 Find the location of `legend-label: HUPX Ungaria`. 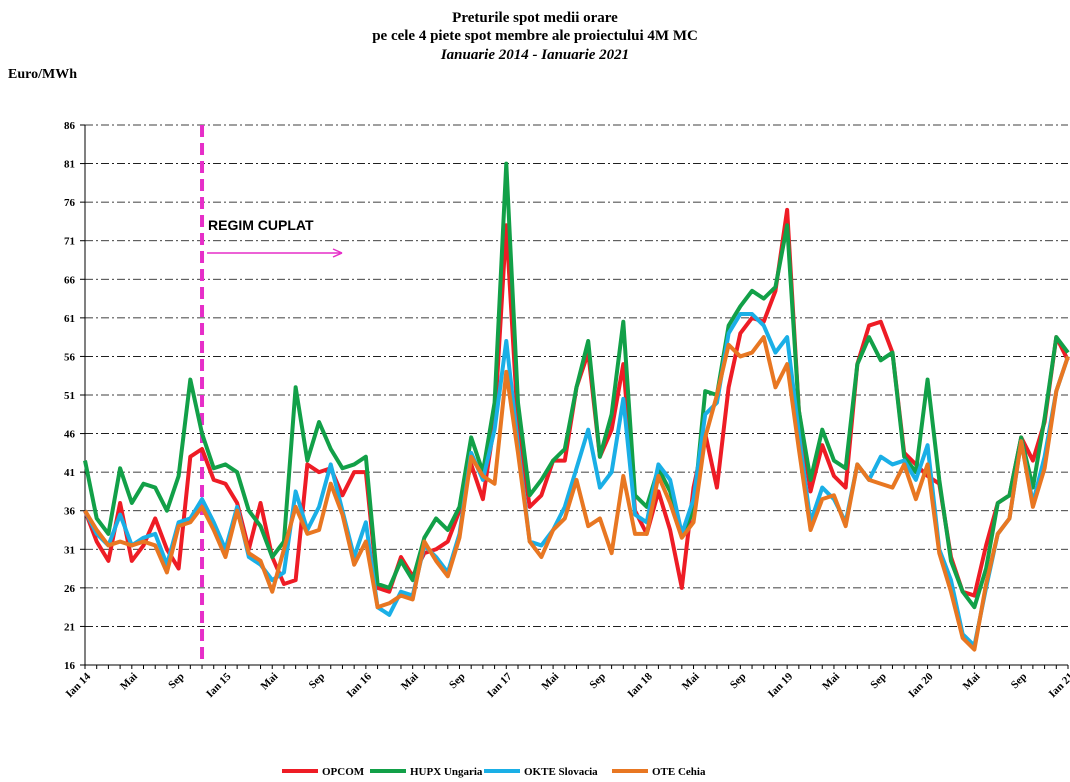

legend-label: HUPX Ungaria is located at coordinates (446, 772).